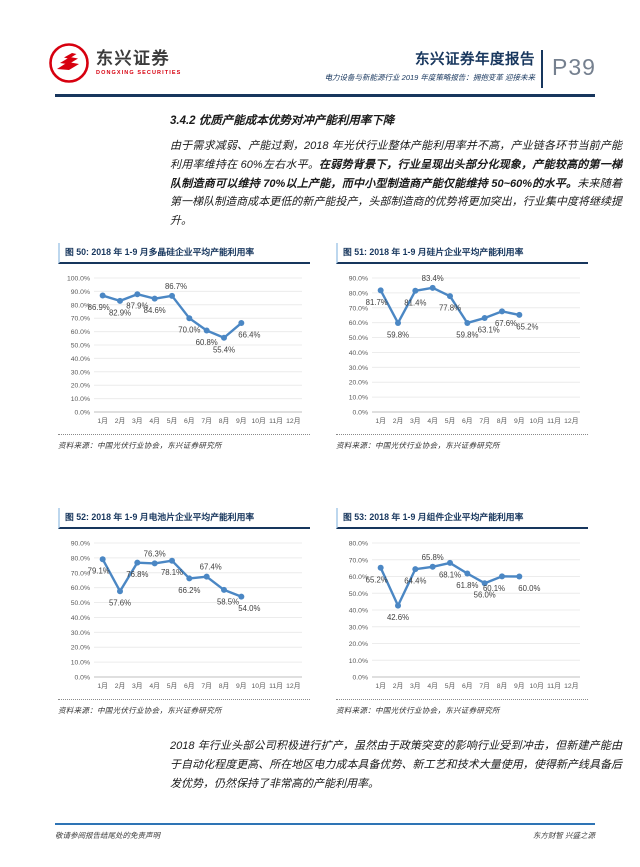 This screenshot has height=867, width=640. Describe the element at coordinates (361, 413) in the screenshot. I see `svg-text: 0.0%` at that location.